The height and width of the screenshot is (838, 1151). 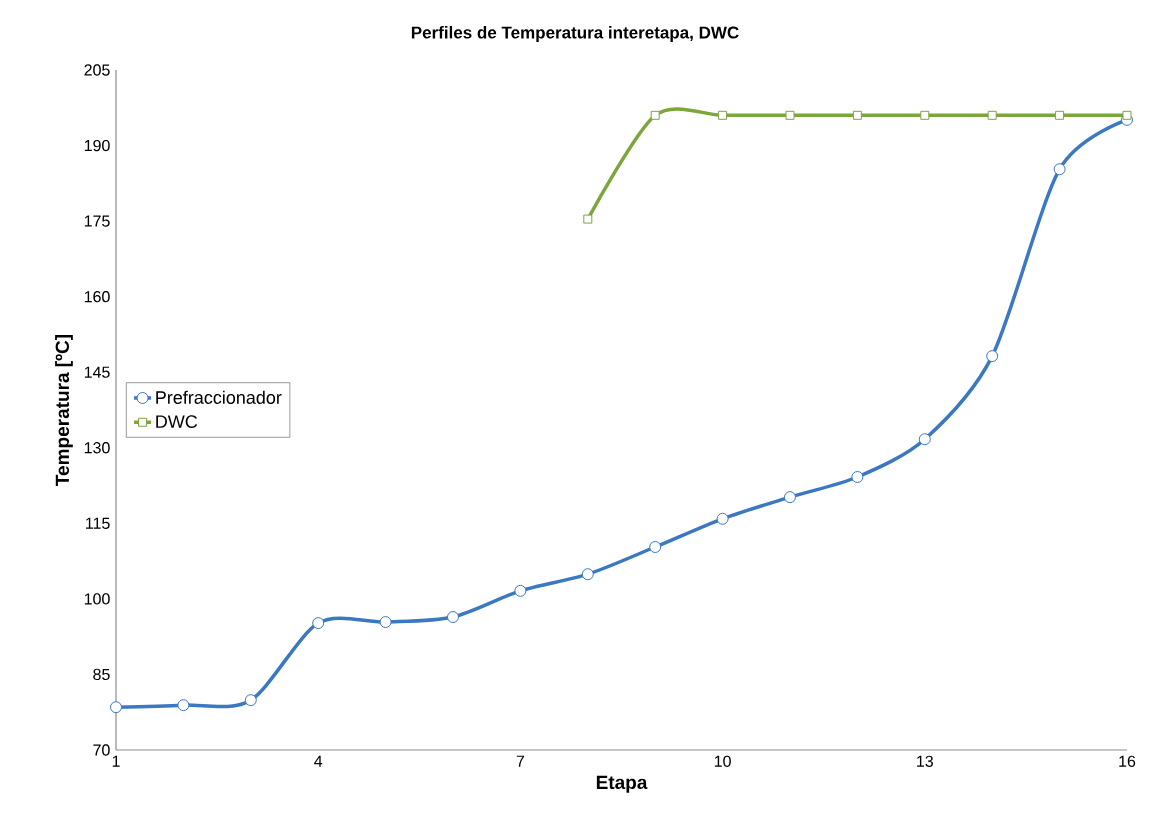 What do you see at coordinates (520, 761) in the screenshot?
I see `x-tick-label: 7` at bounding box center [520, 761].